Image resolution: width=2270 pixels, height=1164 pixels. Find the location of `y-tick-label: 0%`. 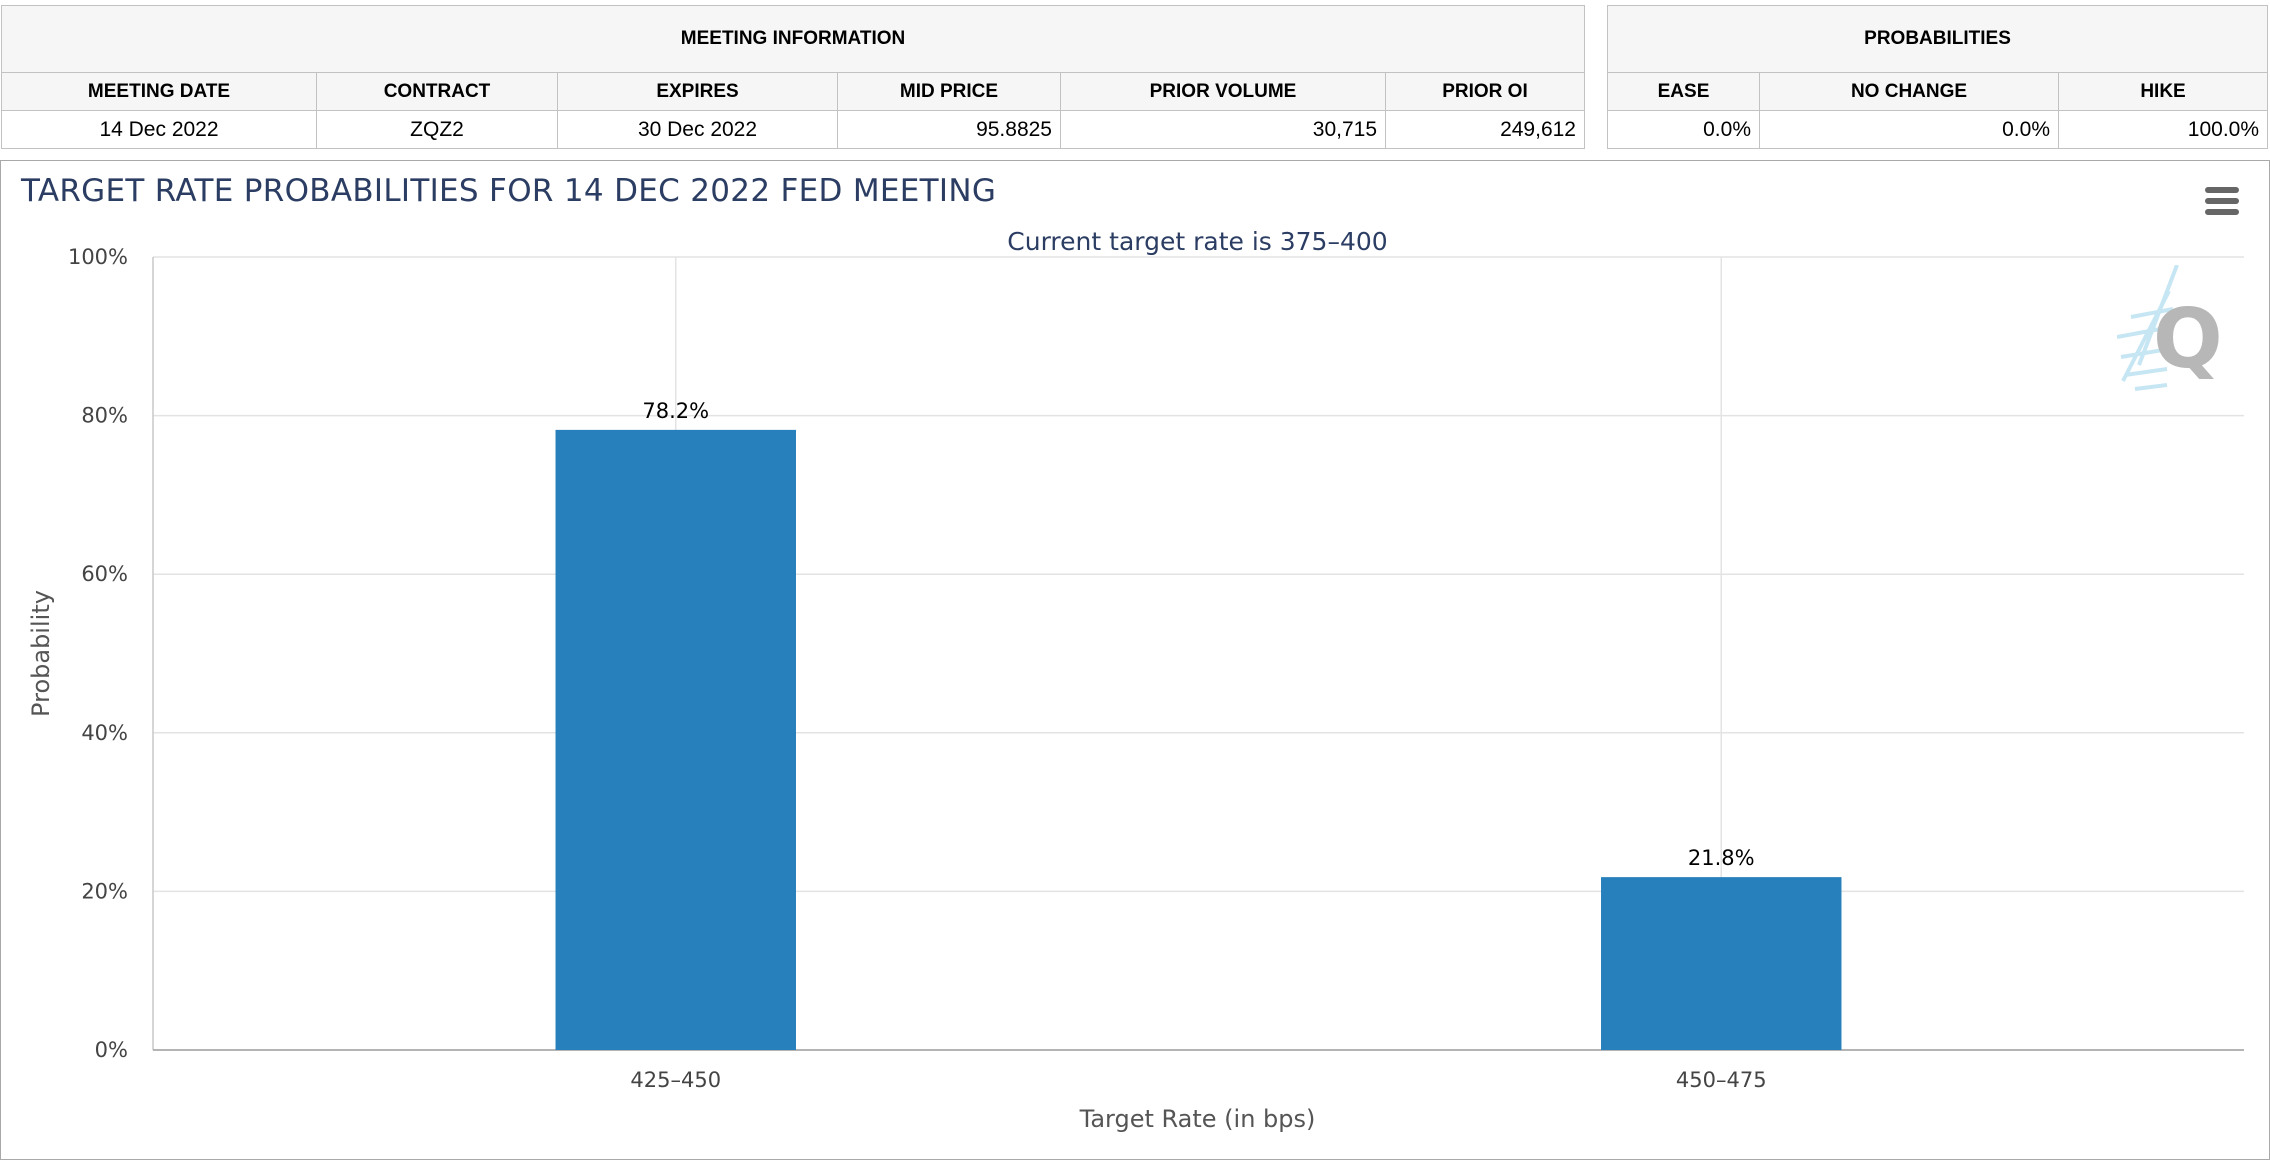

y-tick-label: 0% is located at coordinates (111, 1050).